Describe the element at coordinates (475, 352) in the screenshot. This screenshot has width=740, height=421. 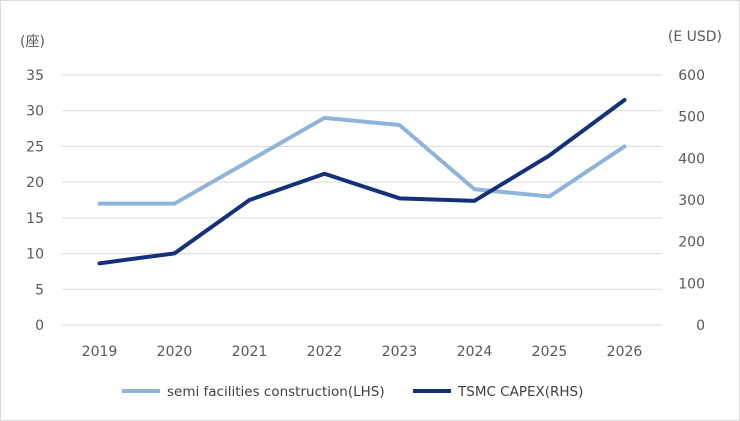
I see `x-tick-label: 2024` at that location.